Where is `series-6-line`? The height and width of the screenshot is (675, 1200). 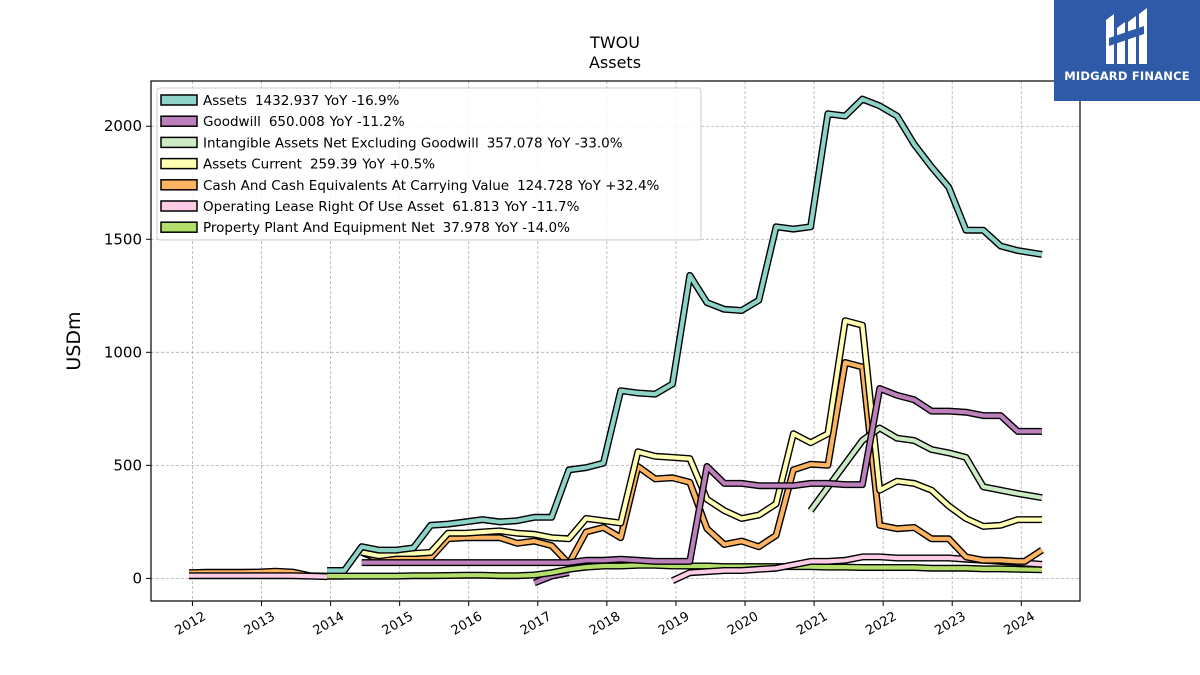 series-6-line is located at coordinates (685, 571).